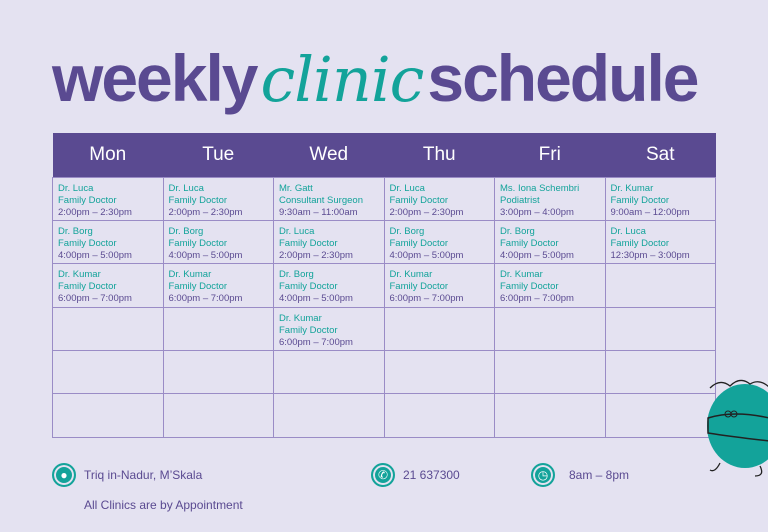 The height and width of the screenshot is (532, 768). What do you see at coordinates (342, 79) in the screenshot?
I see `title-clinic: clinic` at bounding box center [342, 79].